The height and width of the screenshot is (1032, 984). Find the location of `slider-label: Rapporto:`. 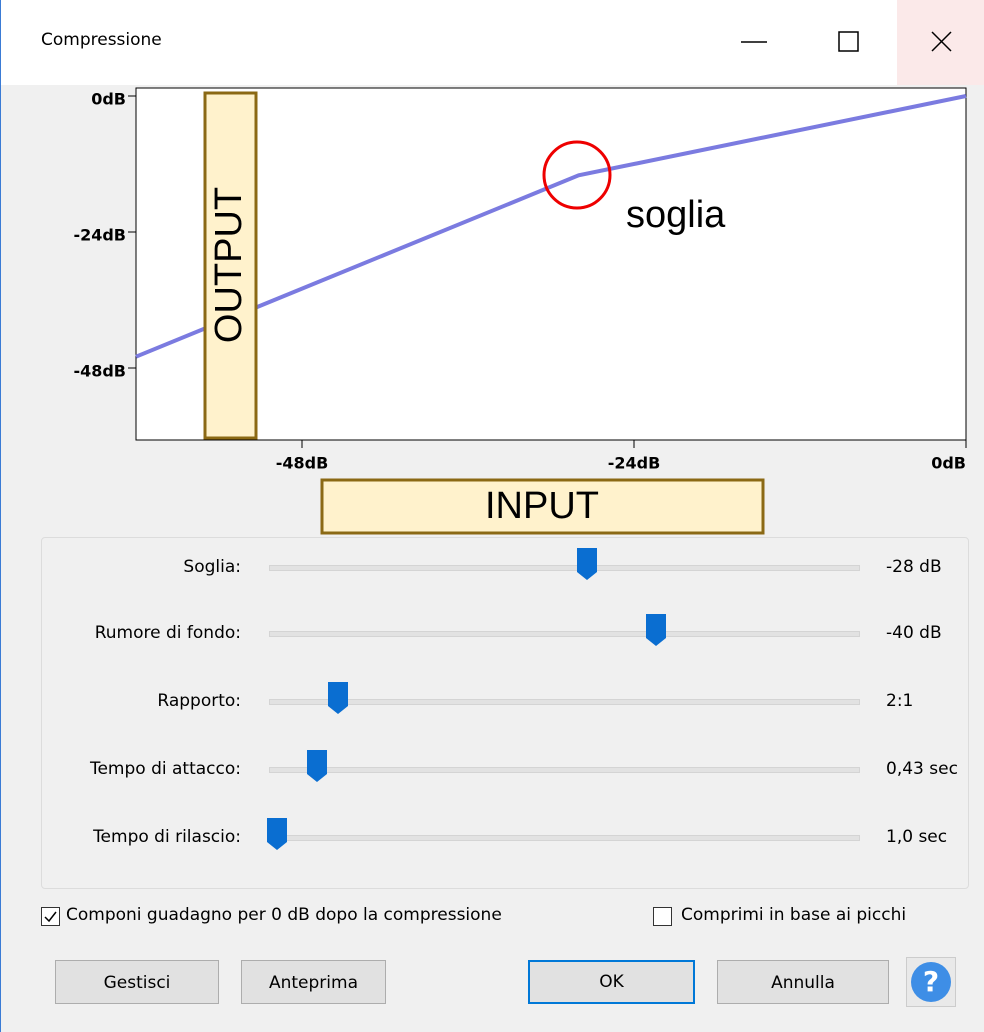

slider-label: Rapporto: is located at coordinates (199, 701).